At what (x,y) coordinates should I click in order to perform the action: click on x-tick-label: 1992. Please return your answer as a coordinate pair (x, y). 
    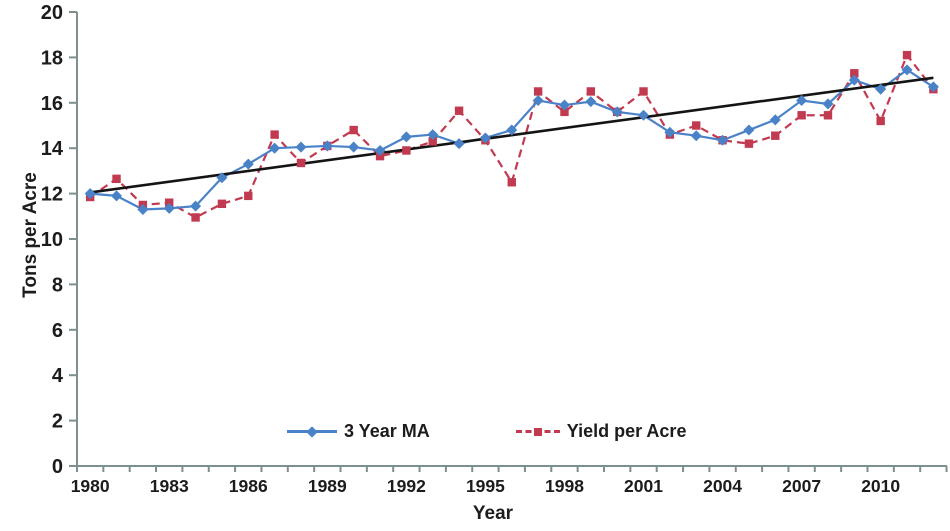
    Looking at the image, I should click on (406, 486).